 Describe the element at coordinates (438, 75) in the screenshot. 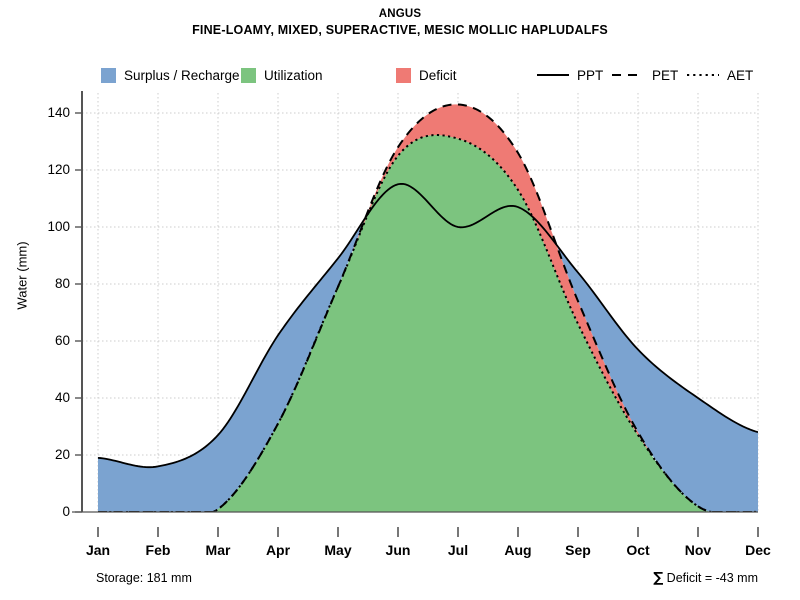

I see `legend-label-deficit: Deficit` at that location.